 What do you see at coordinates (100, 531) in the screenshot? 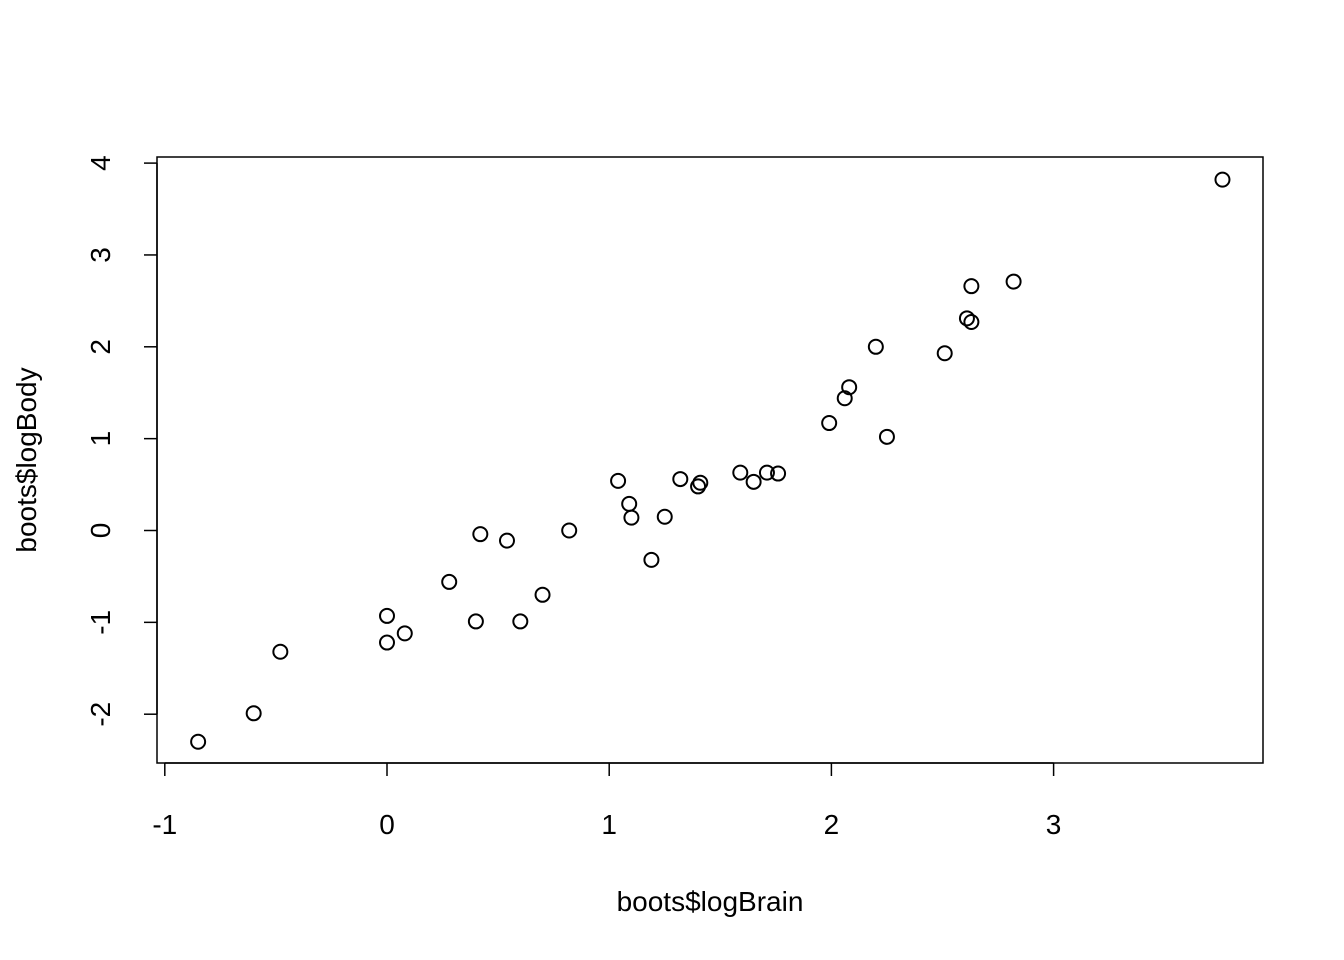
I see `y-tick-label: 0` at bounding box center [100, 531].